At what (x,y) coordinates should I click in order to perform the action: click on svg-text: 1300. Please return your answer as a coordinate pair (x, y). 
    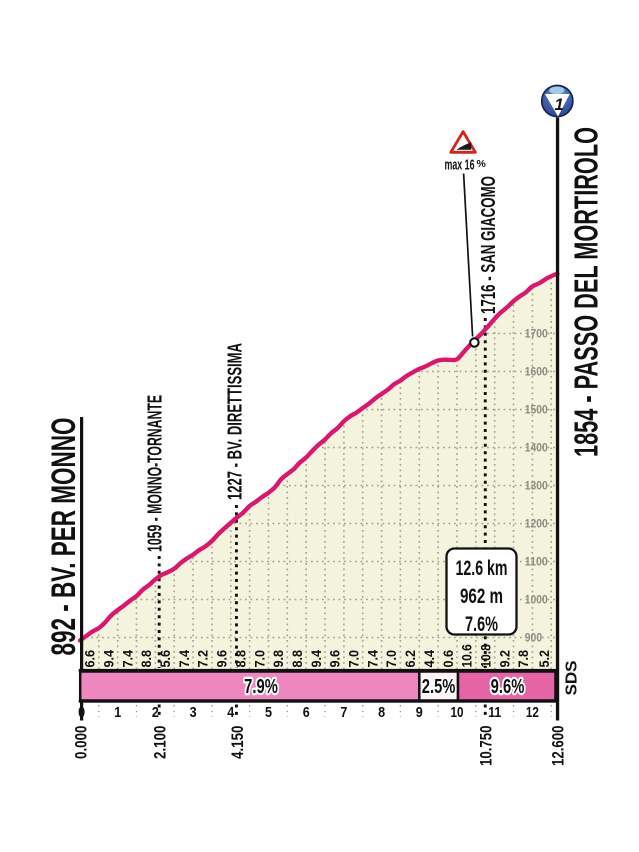
    Looking at the image, I should click on (536, 485).